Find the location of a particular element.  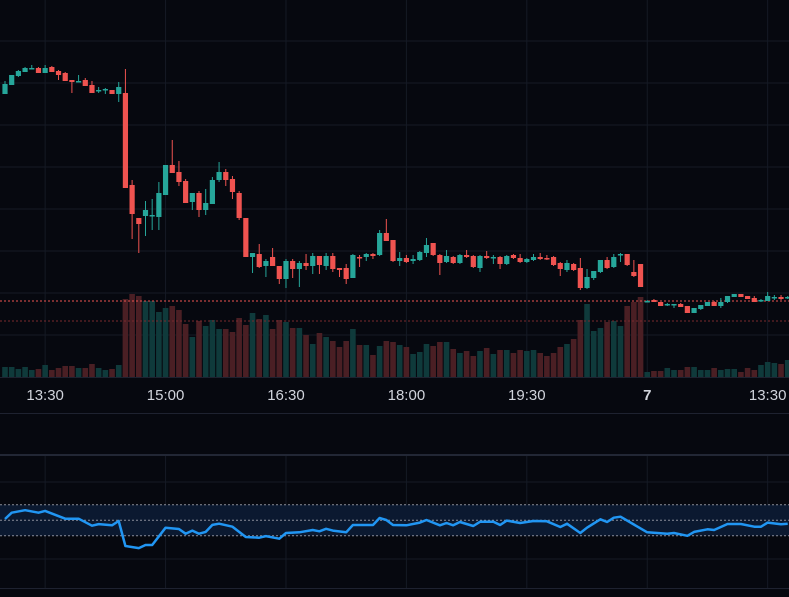

rsi-panel is located at coordinates (394, 520).